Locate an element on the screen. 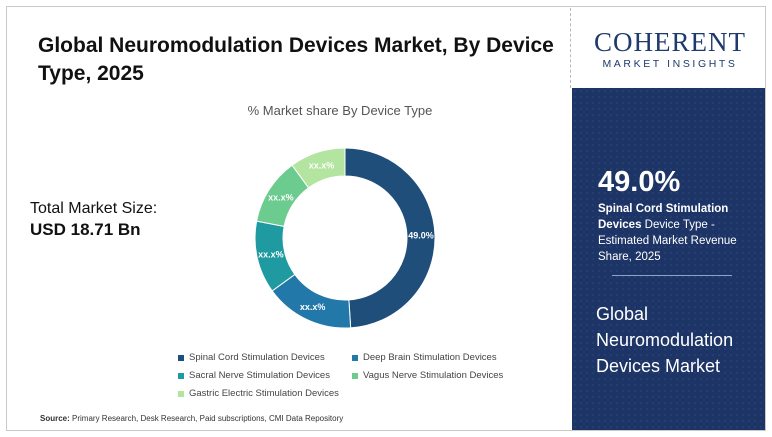  source-label: Source: is located at coordinates (55, 418).